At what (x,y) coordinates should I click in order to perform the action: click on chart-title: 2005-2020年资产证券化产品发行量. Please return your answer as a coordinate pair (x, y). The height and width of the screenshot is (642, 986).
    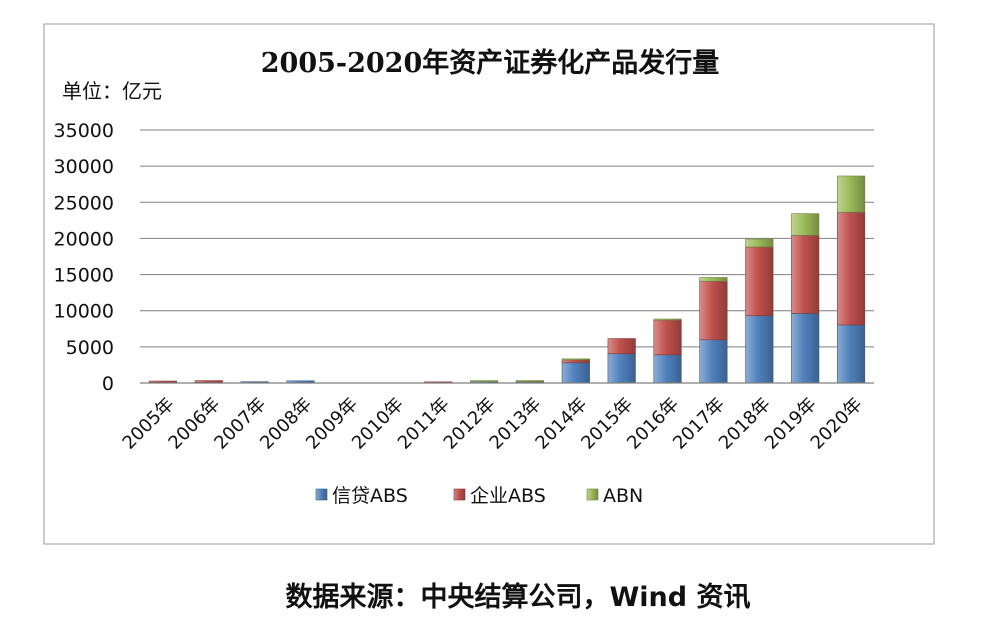
    Looking at the image, I should click on (490, 63).